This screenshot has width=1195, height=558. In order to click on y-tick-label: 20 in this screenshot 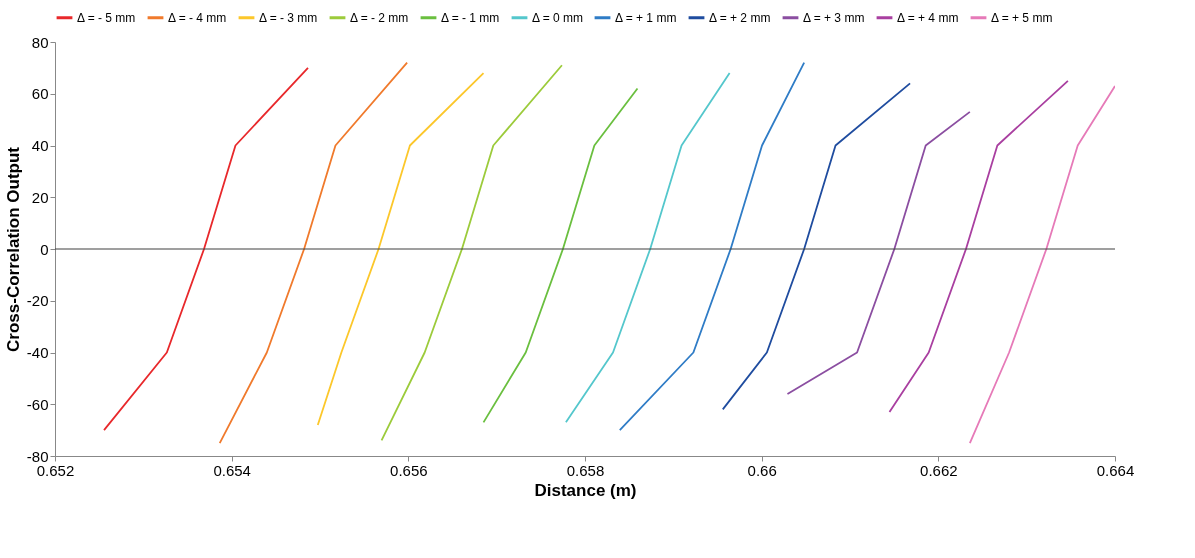, I will do `click(40, 197)`.